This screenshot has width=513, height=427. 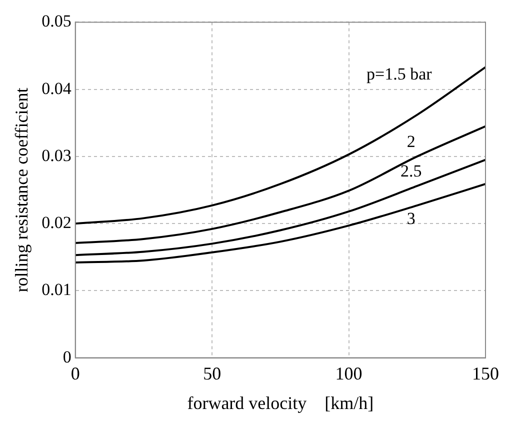 What do you see at coordinates (212, 373) in the screenshot?
I see `x-tick-label: 50` at bounding box center [212, 373].